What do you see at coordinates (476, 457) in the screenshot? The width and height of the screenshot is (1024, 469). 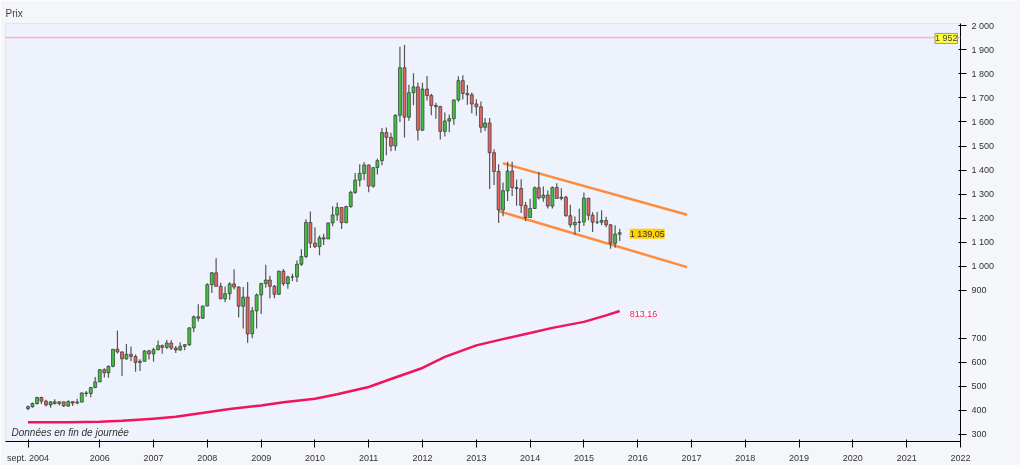 I see `x-tick-label: 2013` at bounding box center [476, 457].